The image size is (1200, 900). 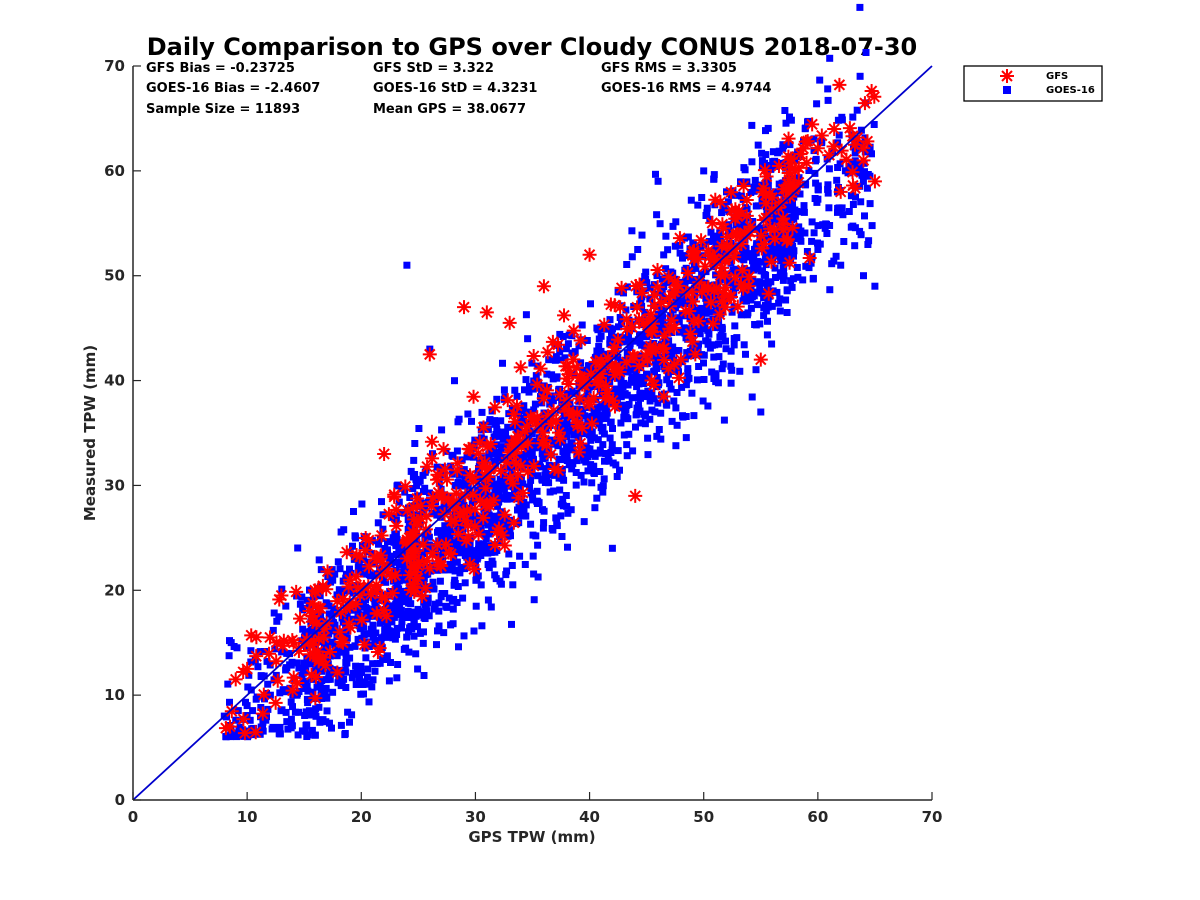 I want to click on y-tick-label: 60, so click(x=114, y=171).